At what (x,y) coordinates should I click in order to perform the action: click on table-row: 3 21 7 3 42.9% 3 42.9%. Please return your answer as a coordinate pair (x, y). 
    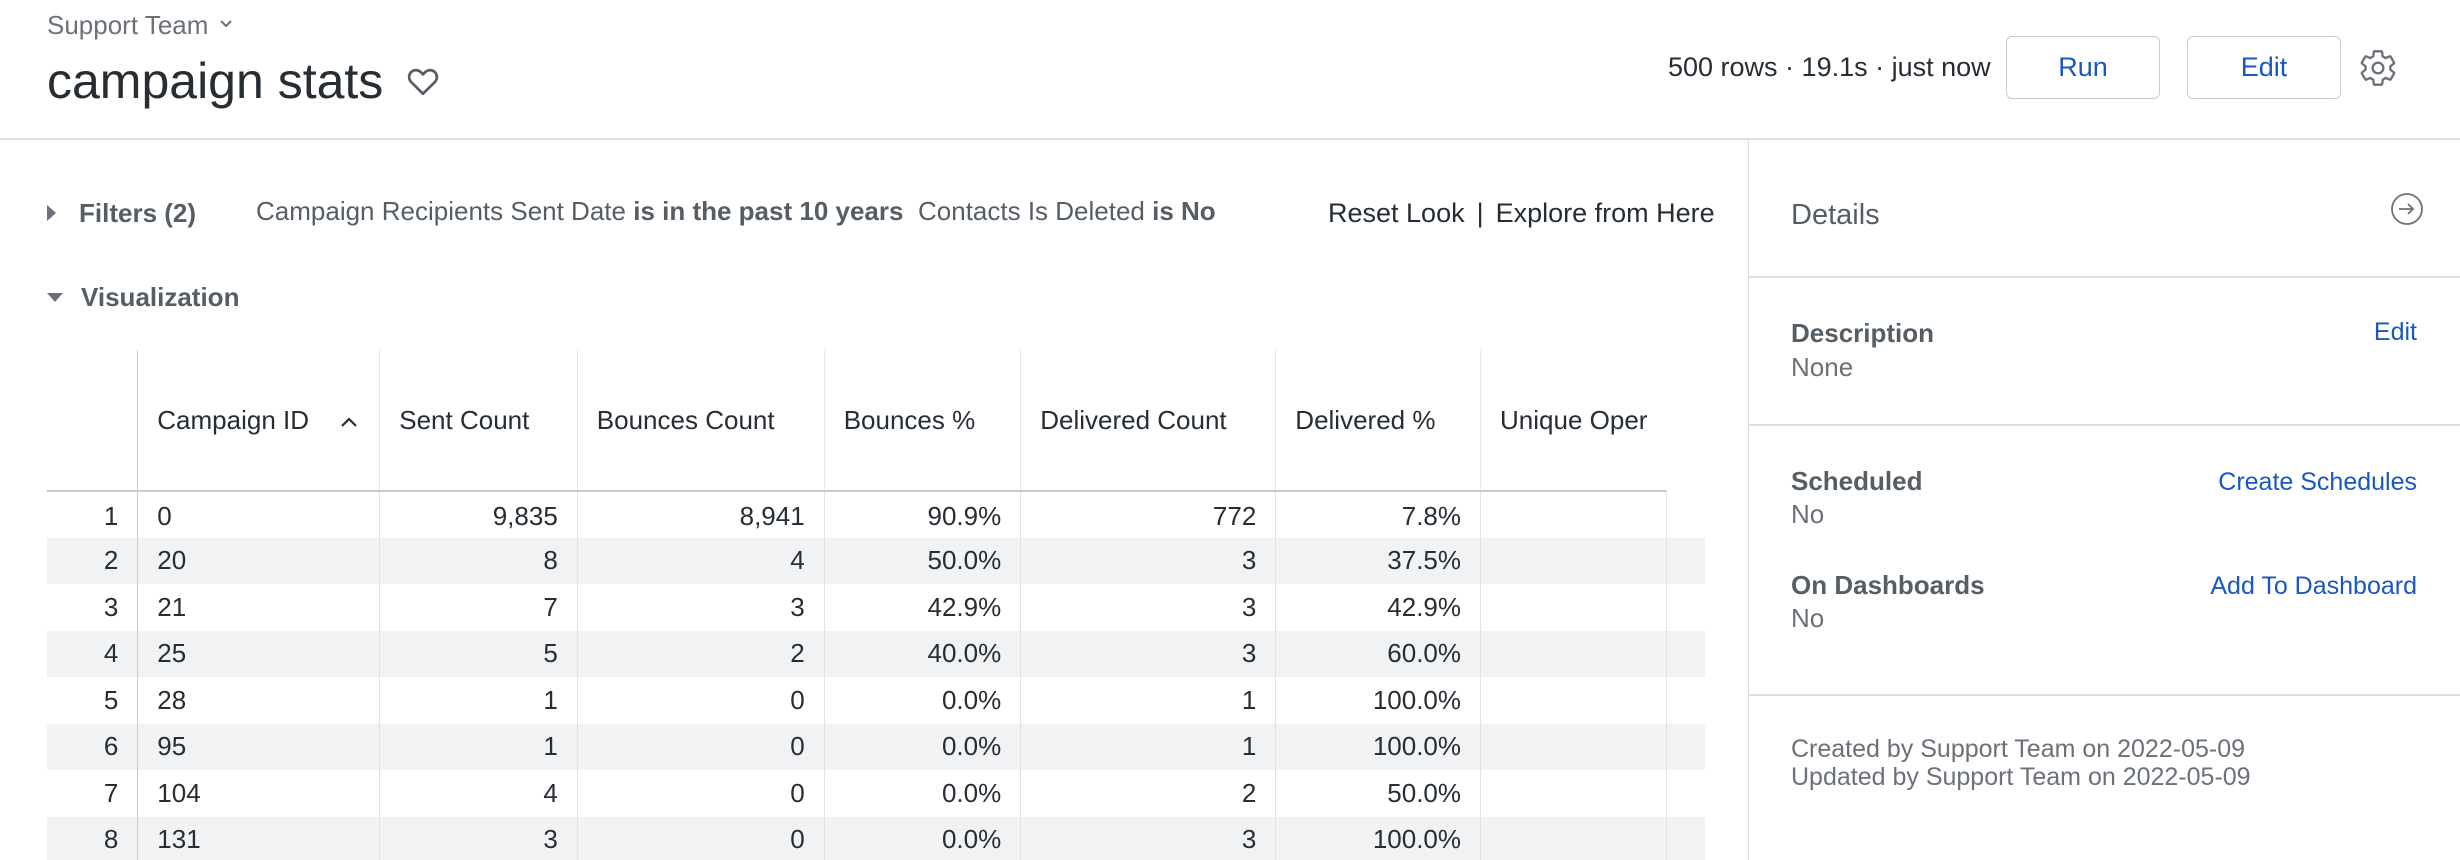
    Looking at the image, I should click on (876, 607).